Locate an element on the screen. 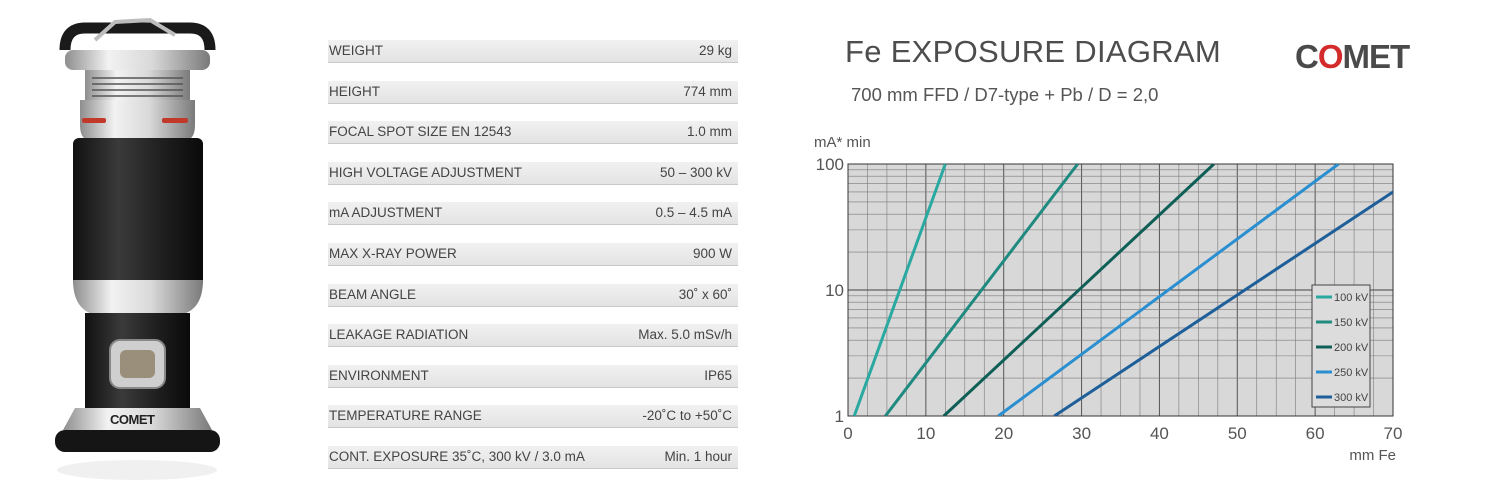 This screenshot has height=500, width=1500. x-tick-label: 30 is located at coordinates (1081, 433).